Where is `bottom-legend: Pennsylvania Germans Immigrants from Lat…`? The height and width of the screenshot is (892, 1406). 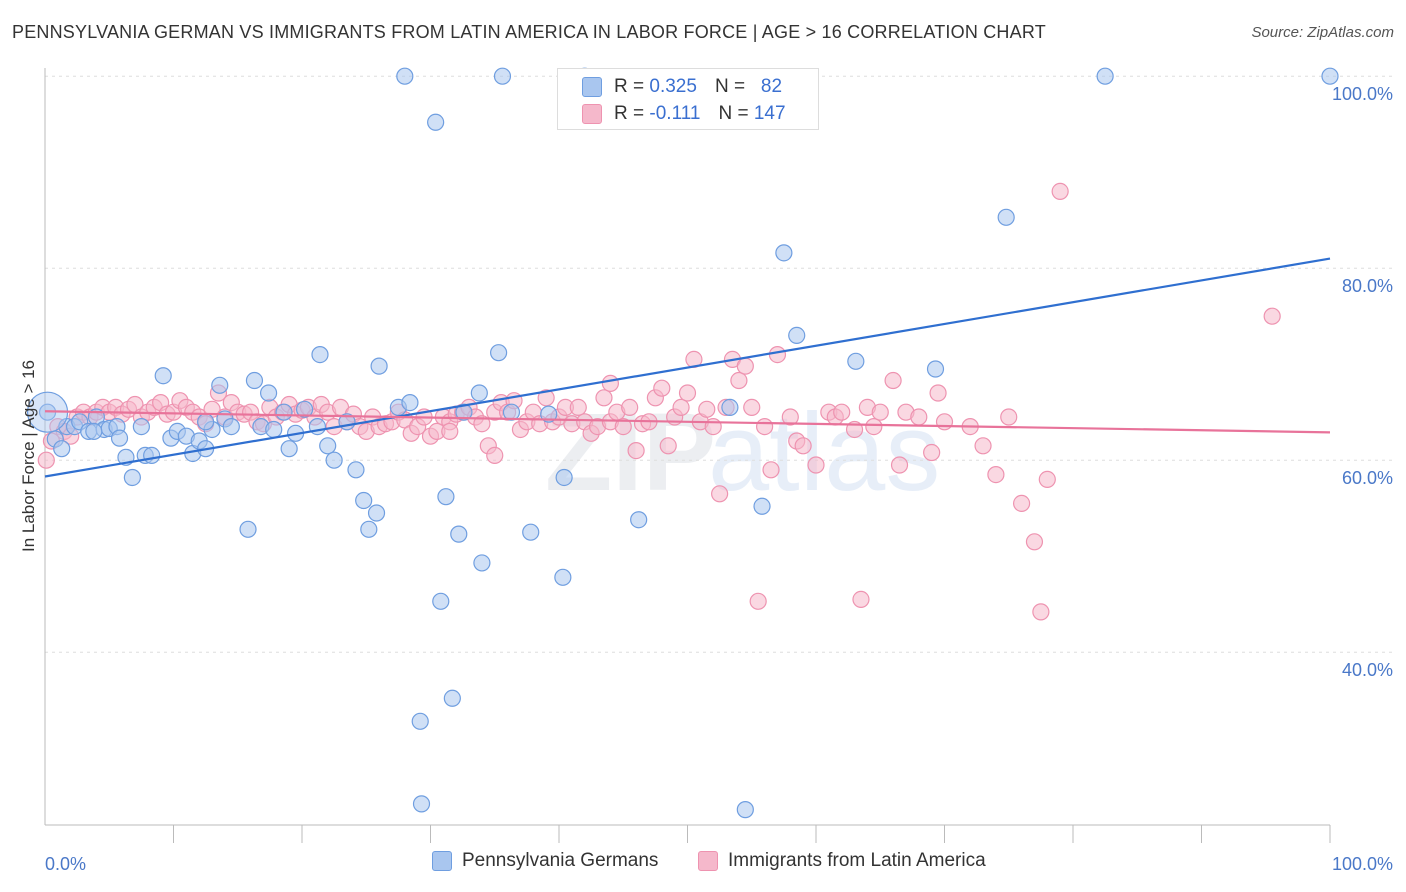
bottom-legend: Pennsylvania Germans Immigrants from Lat… is located at coordinates (703, 865).